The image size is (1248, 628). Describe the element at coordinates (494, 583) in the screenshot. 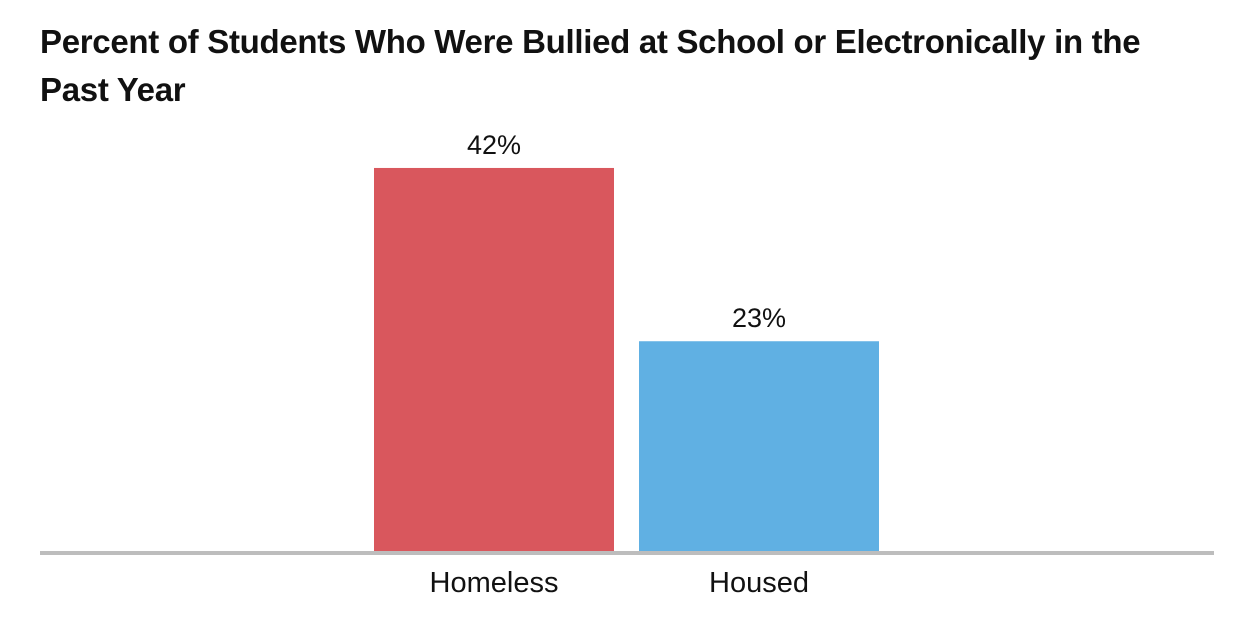

I see `category-label-homeless: Homeless` at that location.